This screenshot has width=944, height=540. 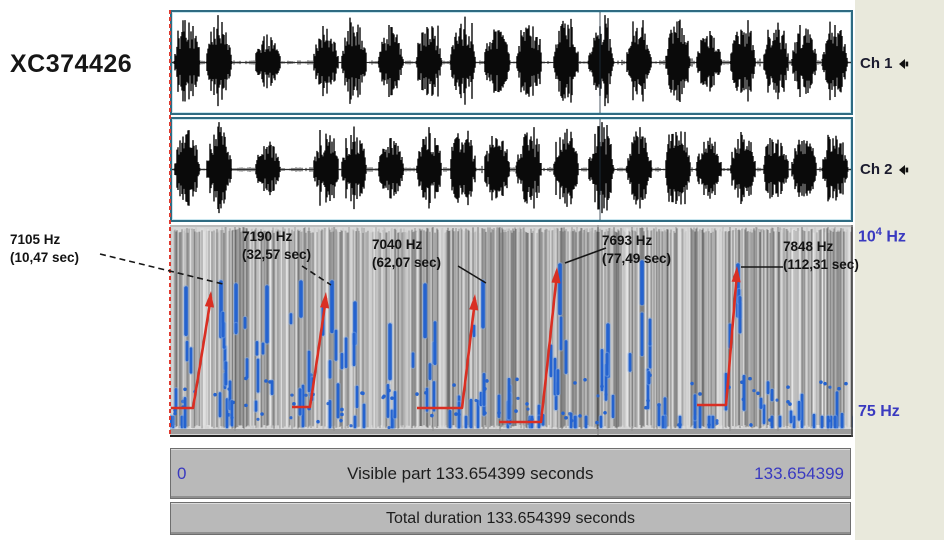 What do you see at coordinates (44, 249) in the screenshot?
I see `spectro-annotation-1: 7105 Hz (10,47 sec)` at bounding box center [44, 249].